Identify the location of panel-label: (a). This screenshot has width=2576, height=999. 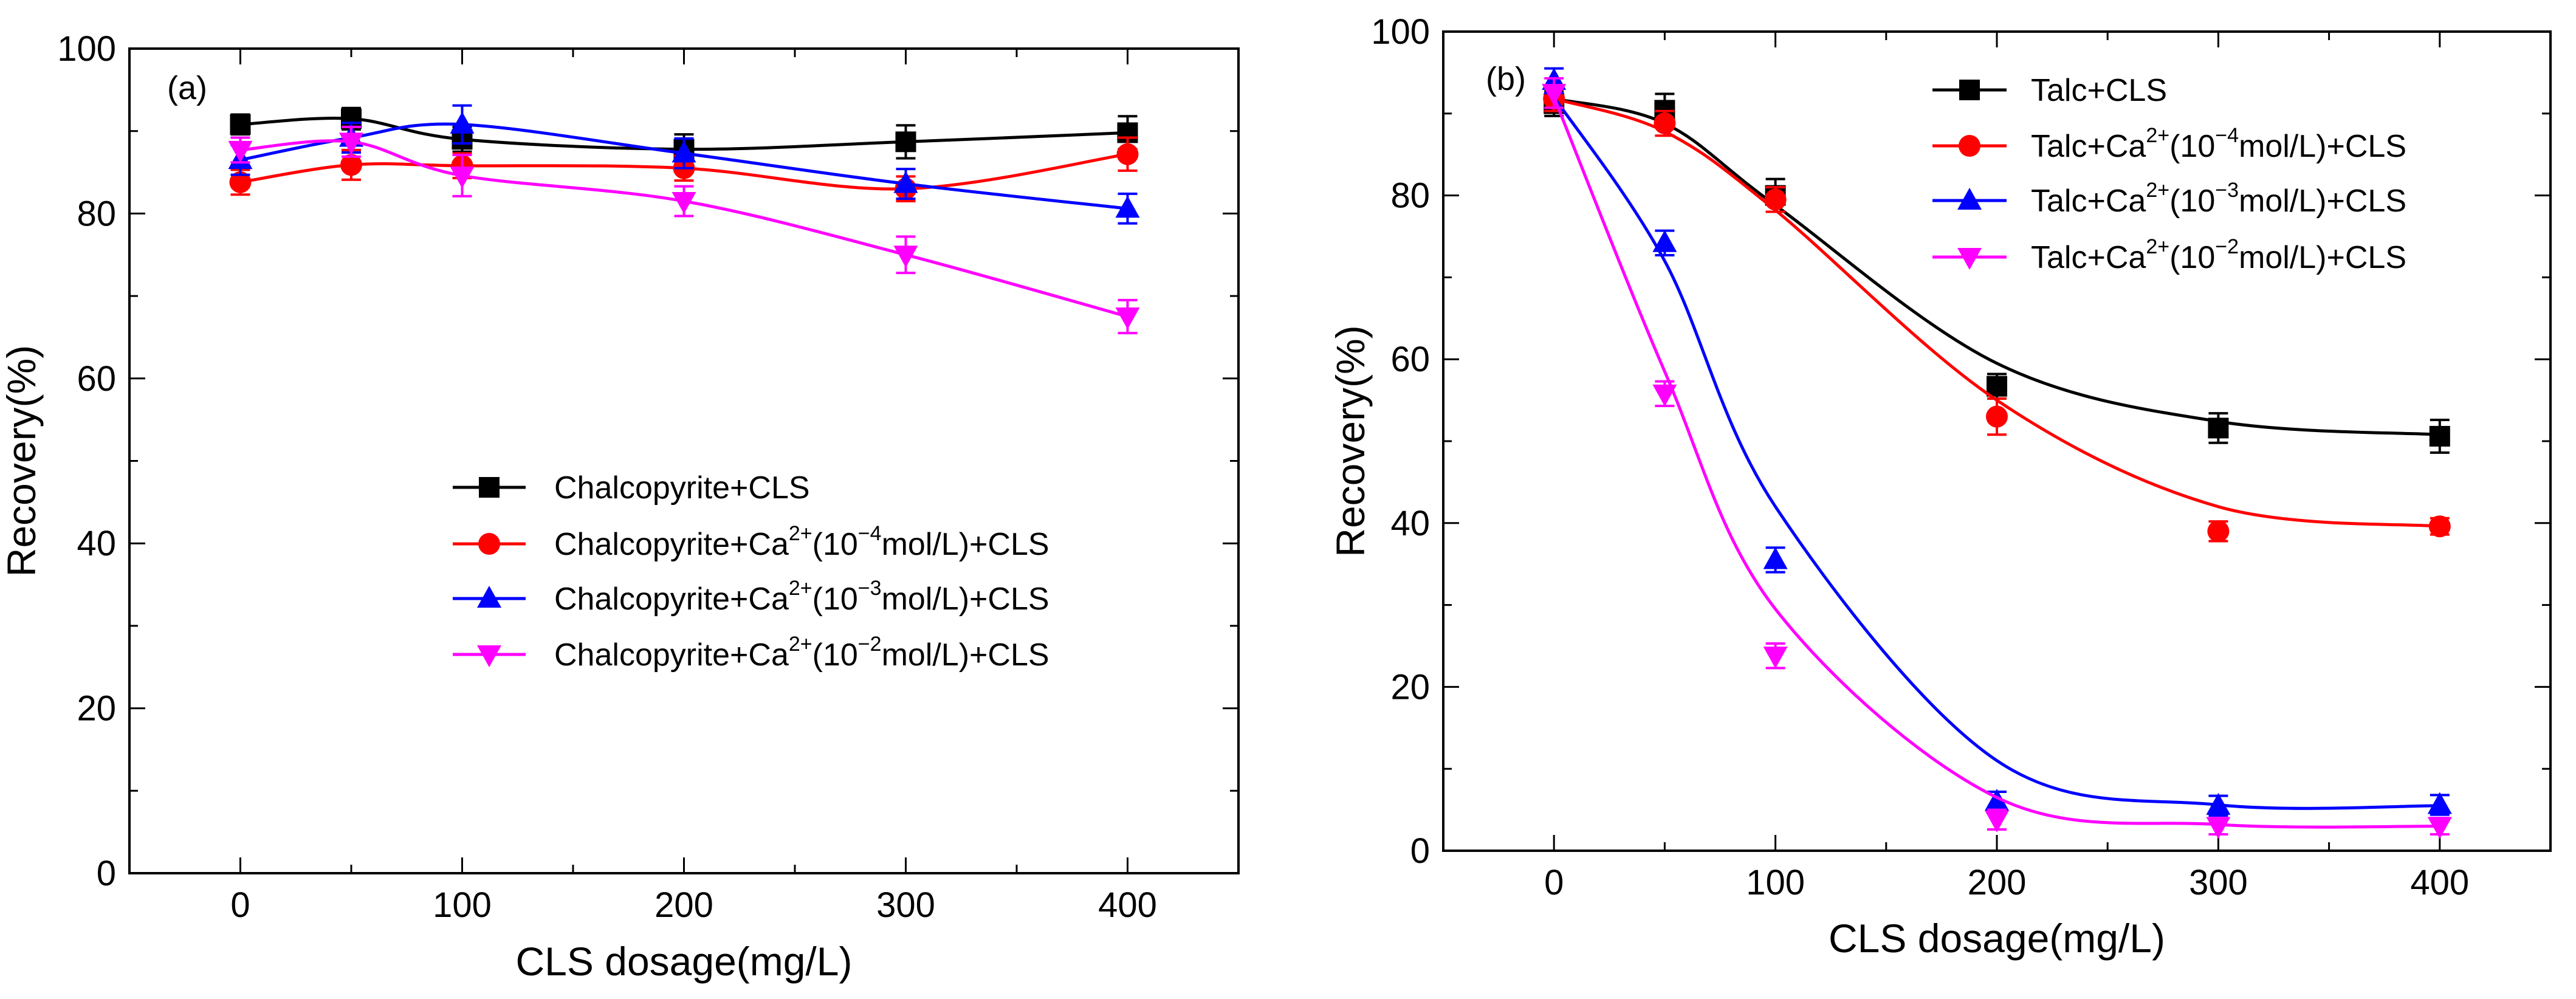
(187, 88).